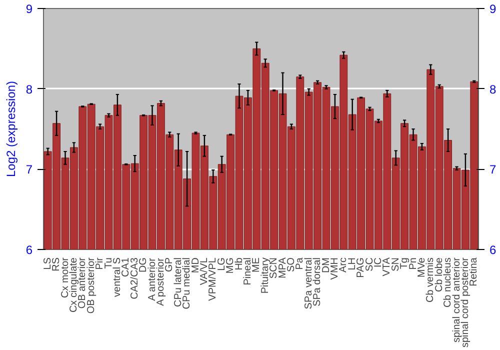  I want to click on x-tick-label: Pa, so click(300, 263).